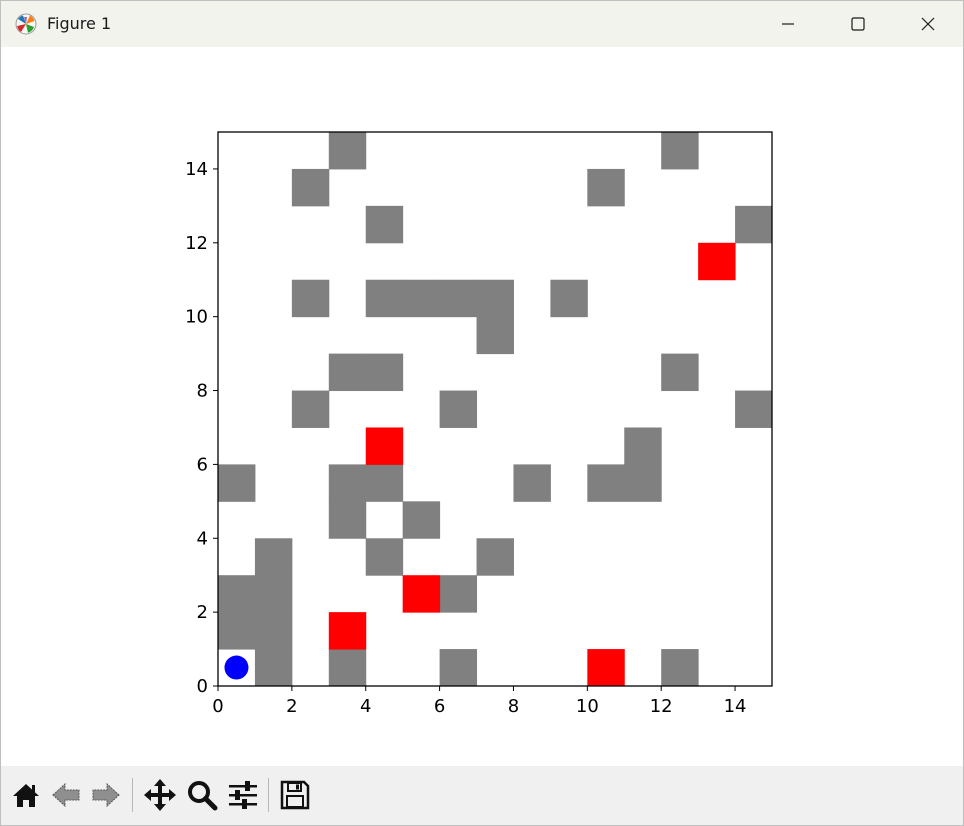 This screenshot has height=826, width=964. I want to click on home-button, so click(26, 795).